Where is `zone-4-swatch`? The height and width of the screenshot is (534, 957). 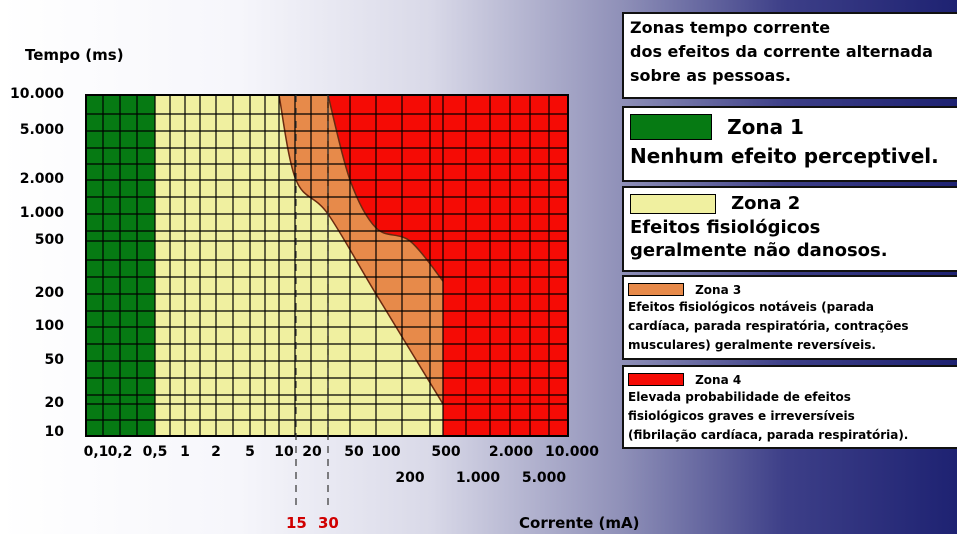
zone-4-swatch is located at coordinates (656, 379).